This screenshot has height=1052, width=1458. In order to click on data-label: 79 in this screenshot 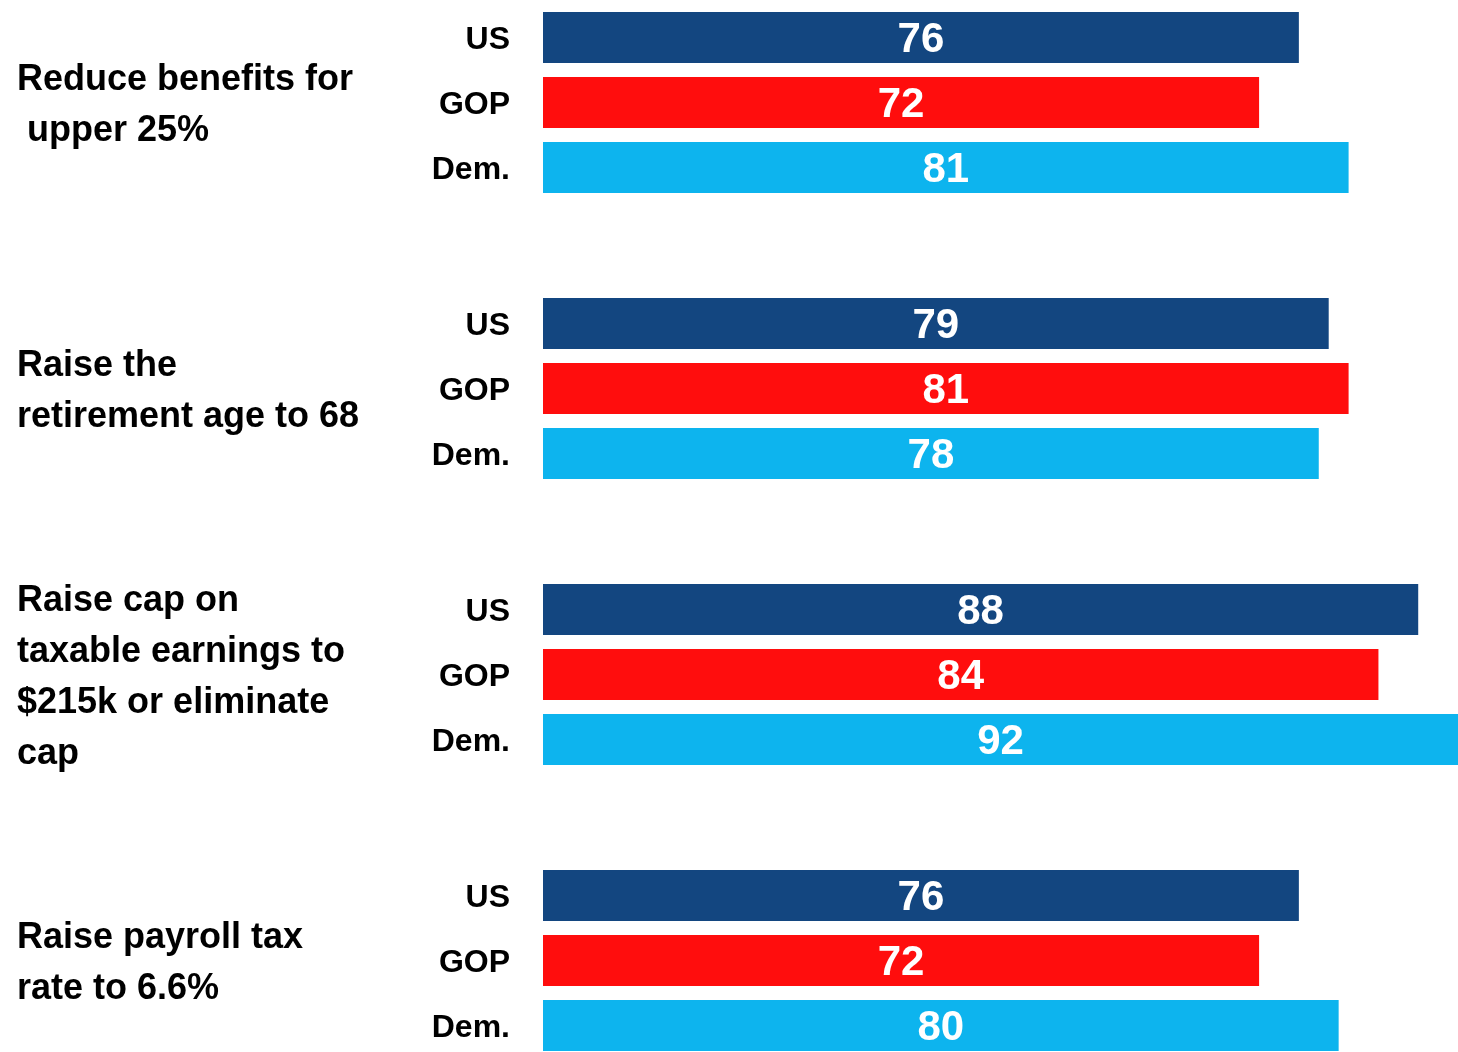, I will do `click(936, 323)`.